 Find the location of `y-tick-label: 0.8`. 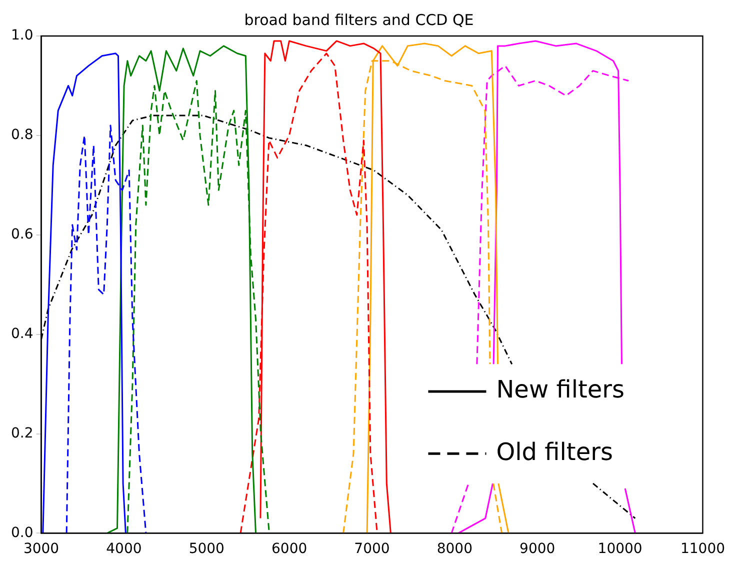

y-tick-label: 0.8 is located at coordinates (22, 135).